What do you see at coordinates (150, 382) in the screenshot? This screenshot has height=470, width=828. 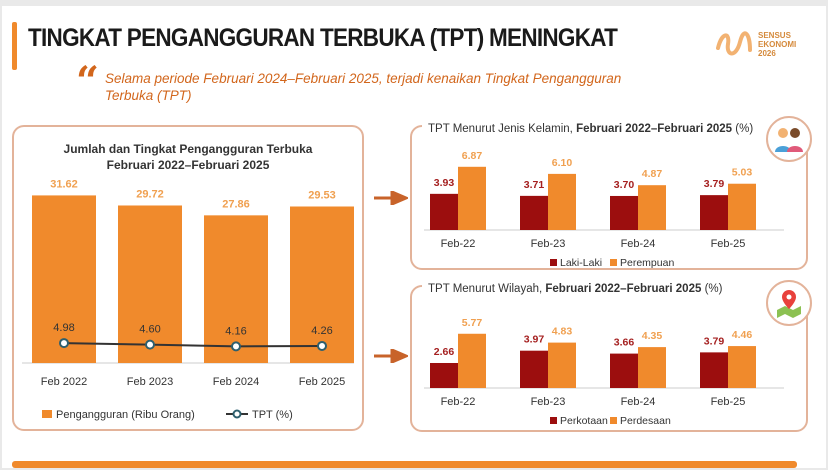 I see `x-tick-label: Feb 2023` at bounding box center [150, 382].